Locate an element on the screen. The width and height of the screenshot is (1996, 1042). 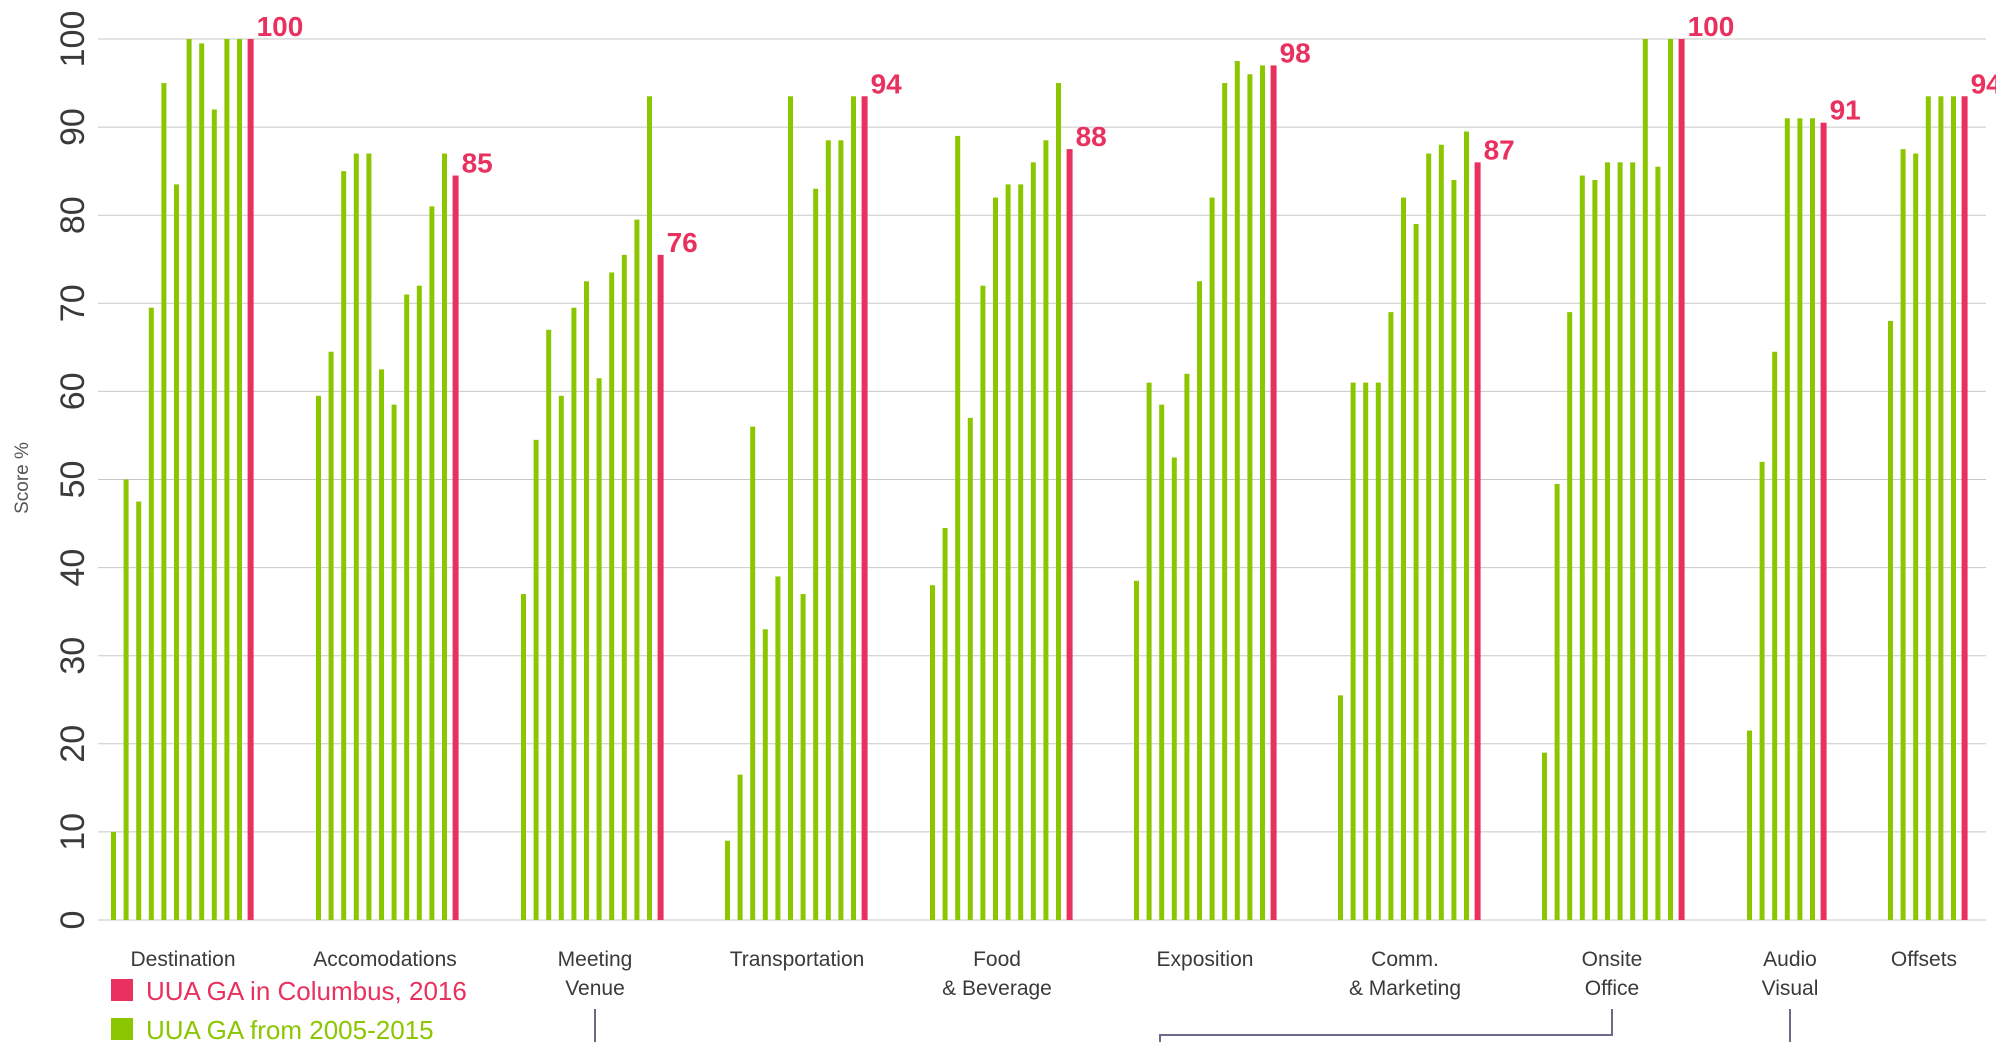
category-label-4-1: & Beverage is located at coordinates (997, 988).